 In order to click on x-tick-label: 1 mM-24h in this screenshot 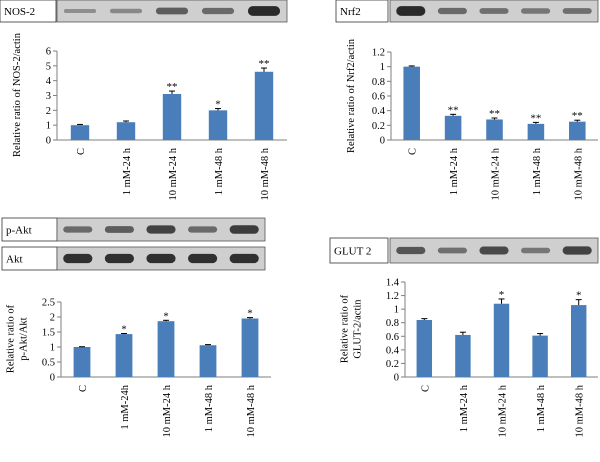, I will do `click(125, 406)`.